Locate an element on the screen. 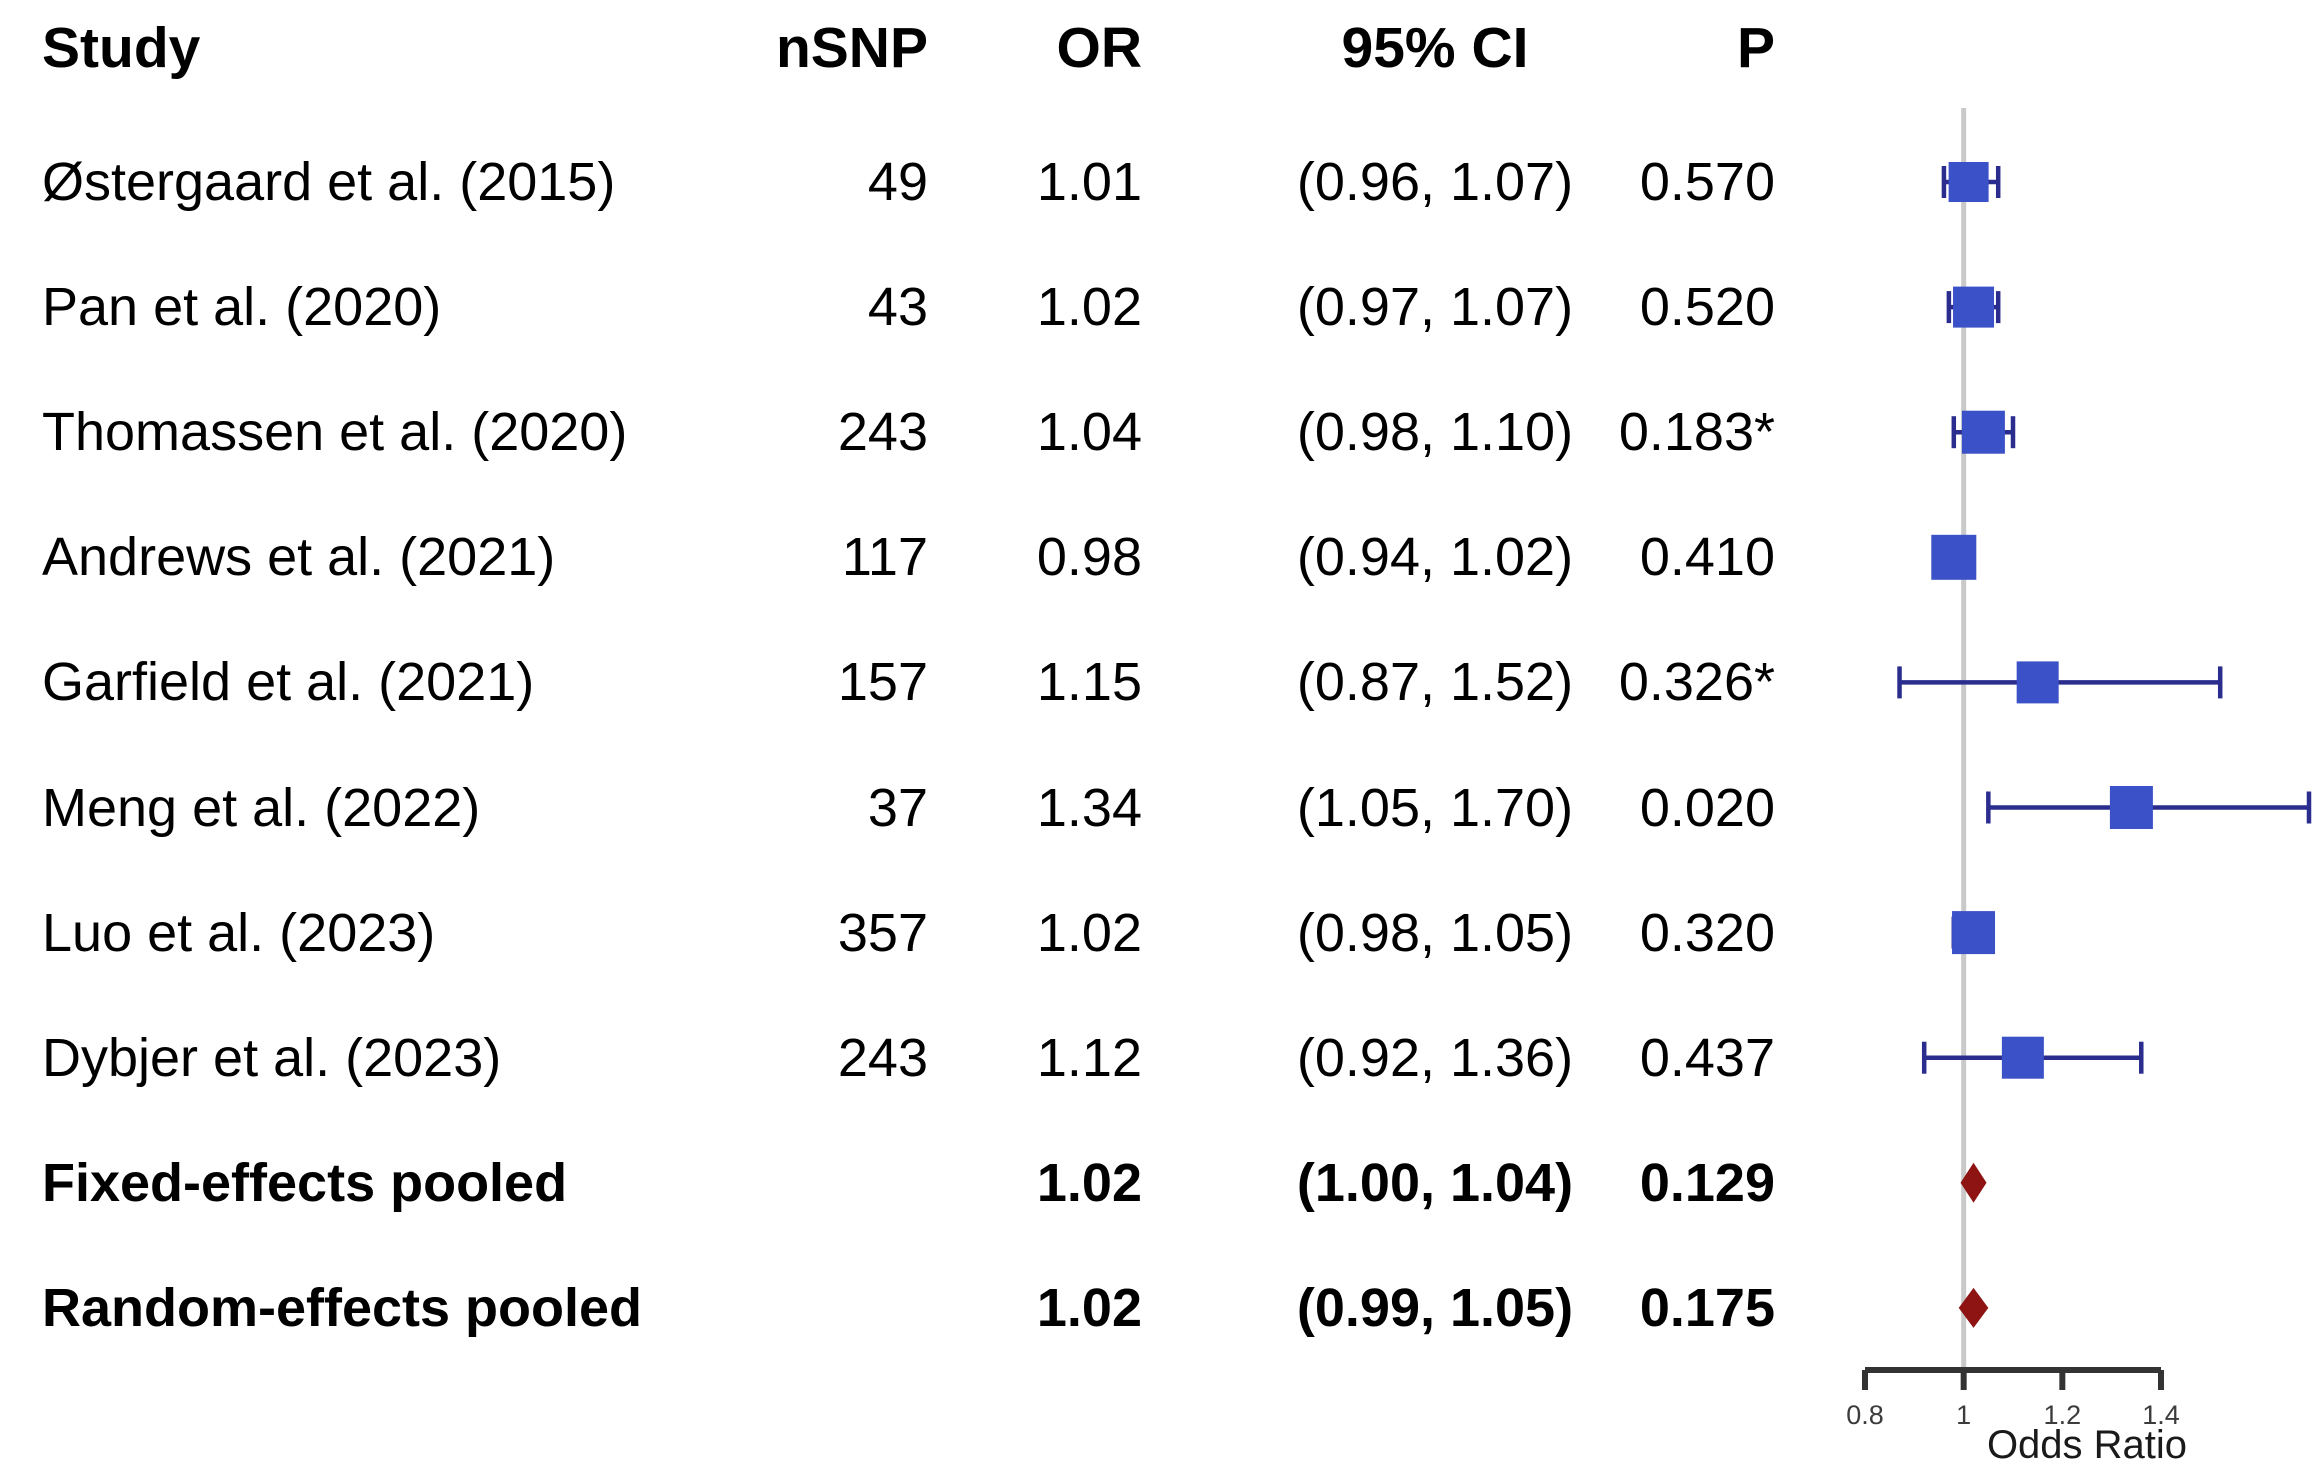  p-value: 0.129 is located at coordinates (1707, 1183).